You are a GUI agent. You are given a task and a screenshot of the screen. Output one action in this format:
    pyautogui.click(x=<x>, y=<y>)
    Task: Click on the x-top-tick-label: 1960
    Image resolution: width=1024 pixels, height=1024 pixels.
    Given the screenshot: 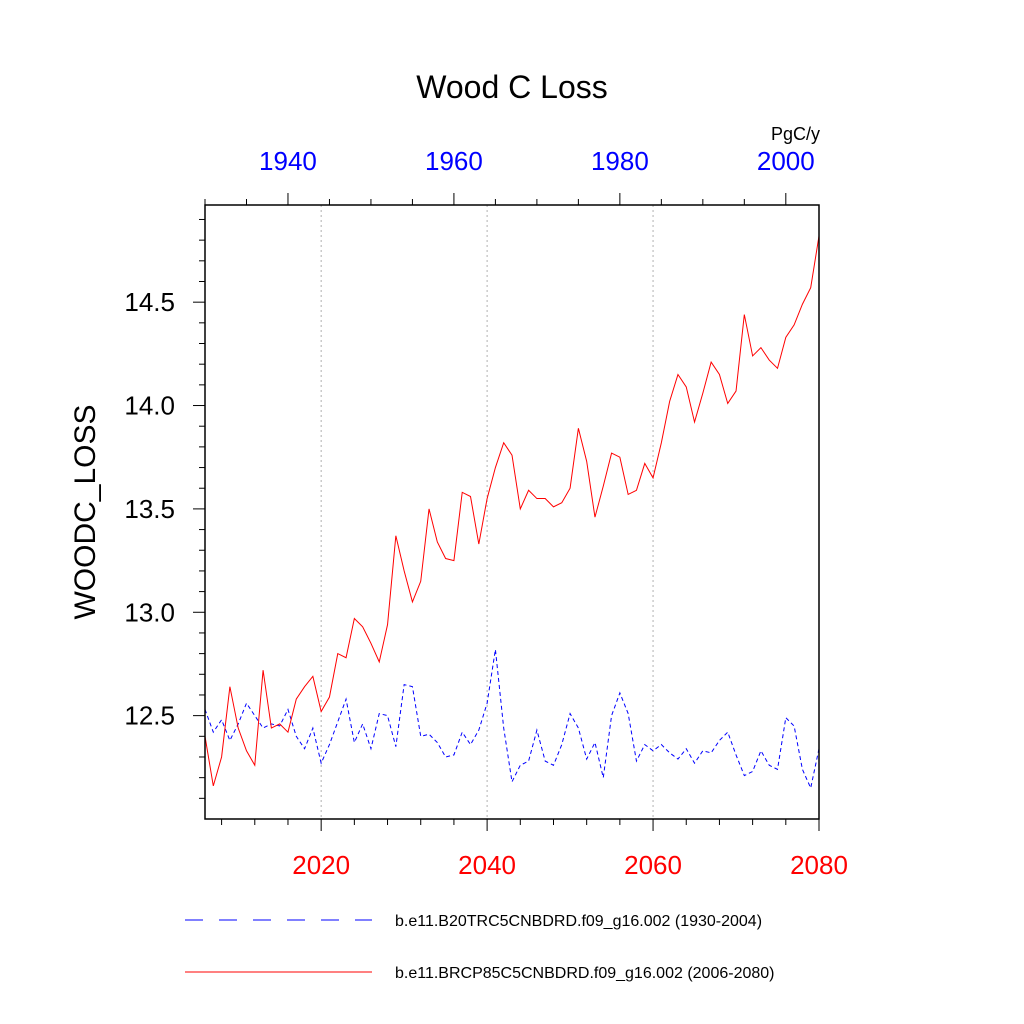 What is the action you would take?
    pyautogui.click(x=454, y=161)
    